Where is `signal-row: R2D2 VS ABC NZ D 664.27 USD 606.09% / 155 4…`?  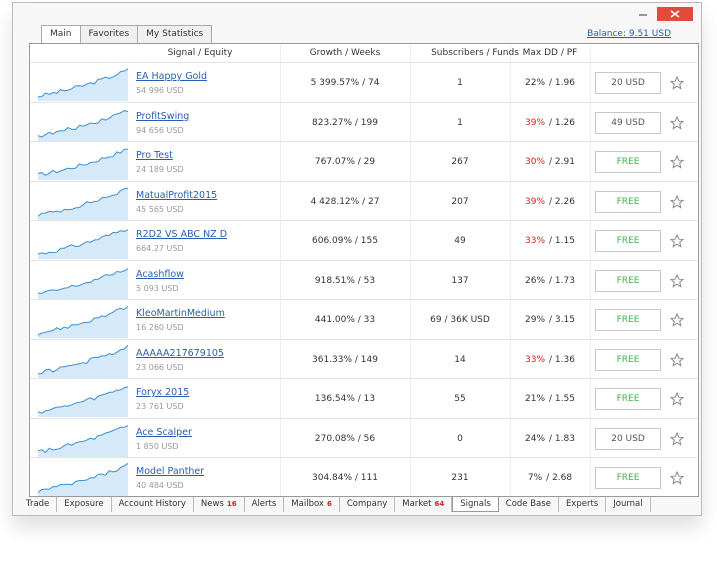
signal-row: R2D2 VS ABC NZ D 664.27 USD 606.09% / 155 4… is located at coordinates (364, 241).